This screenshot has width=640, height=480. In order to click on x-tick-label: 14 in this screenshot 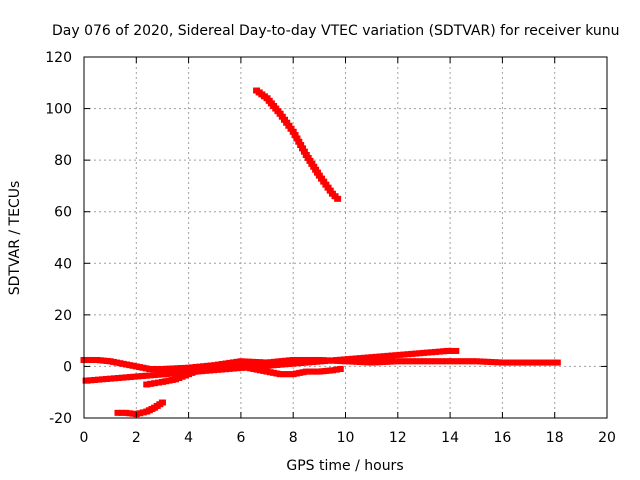, I will do `click(450, 438)`.